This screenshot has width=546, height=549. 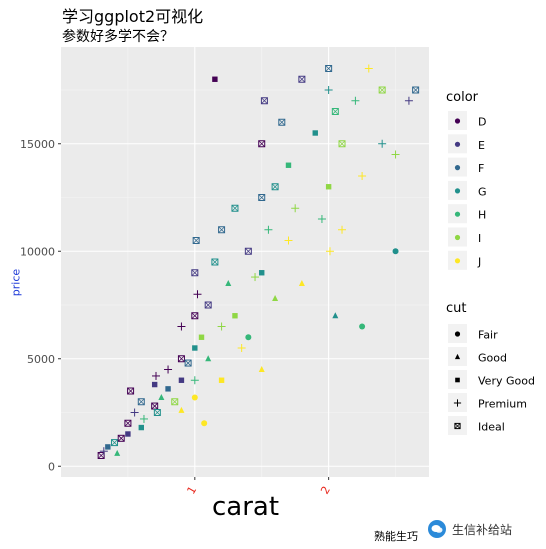 What do you see at coordinates (41, 359) in the screenshot?
I see `y-tick-label: 5000` at bounding box center [41, 359].